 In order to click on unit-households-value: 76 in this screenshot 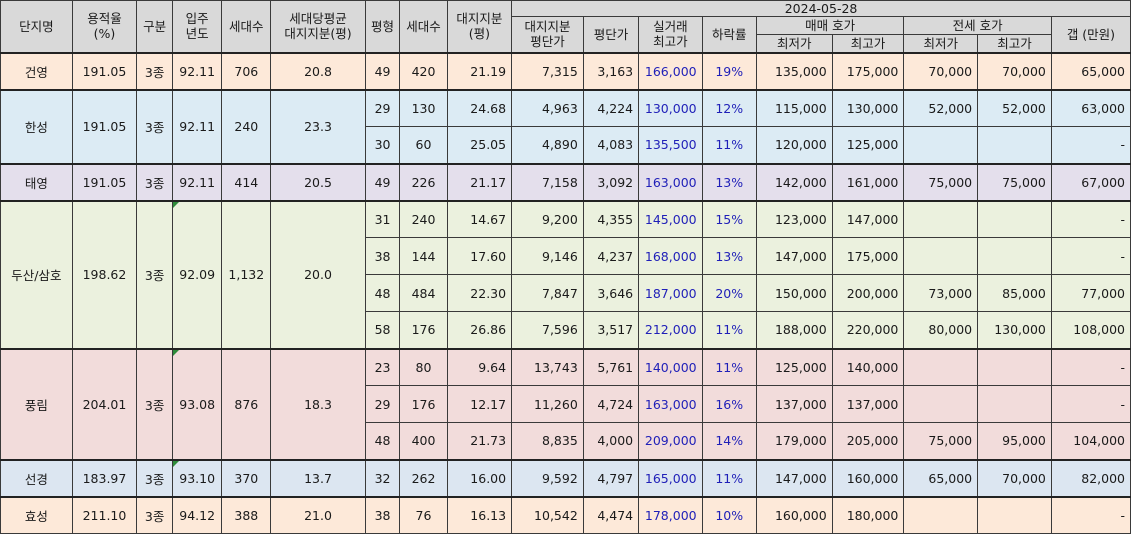, I will do `click(423, 514)`.